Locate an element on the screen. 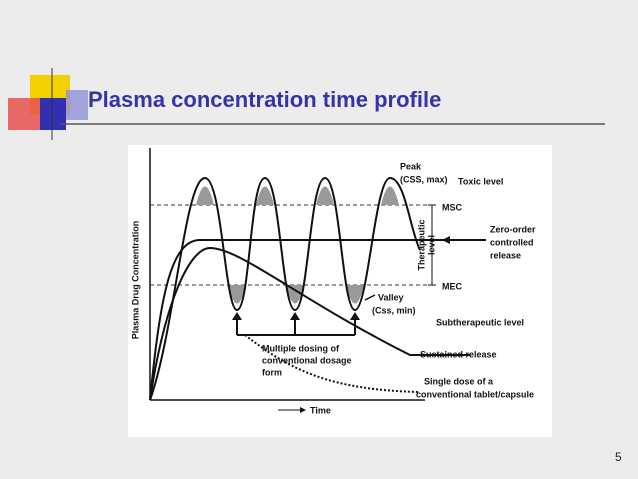 This screenshot has width=638, height=479. mec-label: MEC is located at coordinates (452, 286).